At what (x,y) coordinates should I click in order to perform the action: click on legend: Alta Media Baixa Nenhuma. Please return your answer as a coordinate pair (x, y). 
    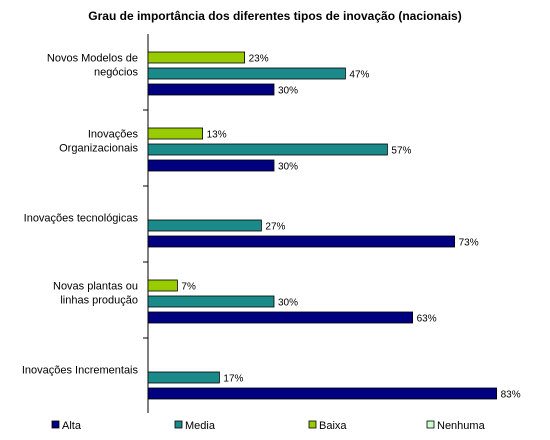
    Looking at the image, I should click on (268, 426).